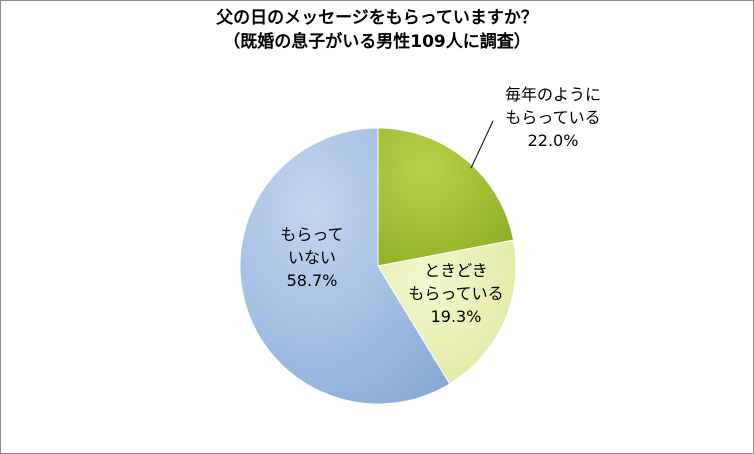 This screenshot has width=754, height=454. What do you see at coordinates (312, 257) in the screenshot?
I see `slice-category-label-2: いない` at bounding box center [312, 257].